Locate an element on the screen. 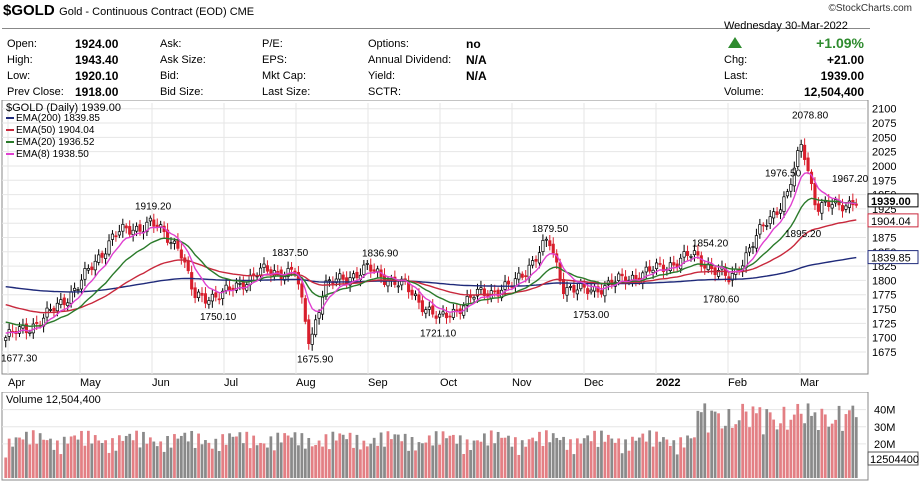  legend-label: EMA(8) 1938.50 is located at coordinates (52, 154).